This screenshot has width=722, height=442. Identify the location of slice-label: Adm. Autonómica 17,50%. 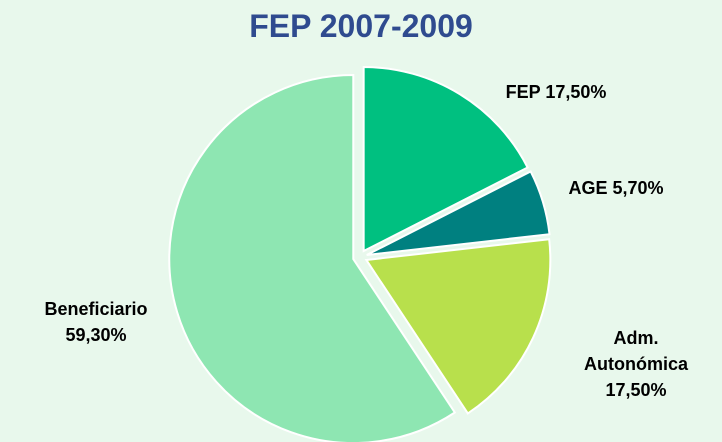
(636, 364).